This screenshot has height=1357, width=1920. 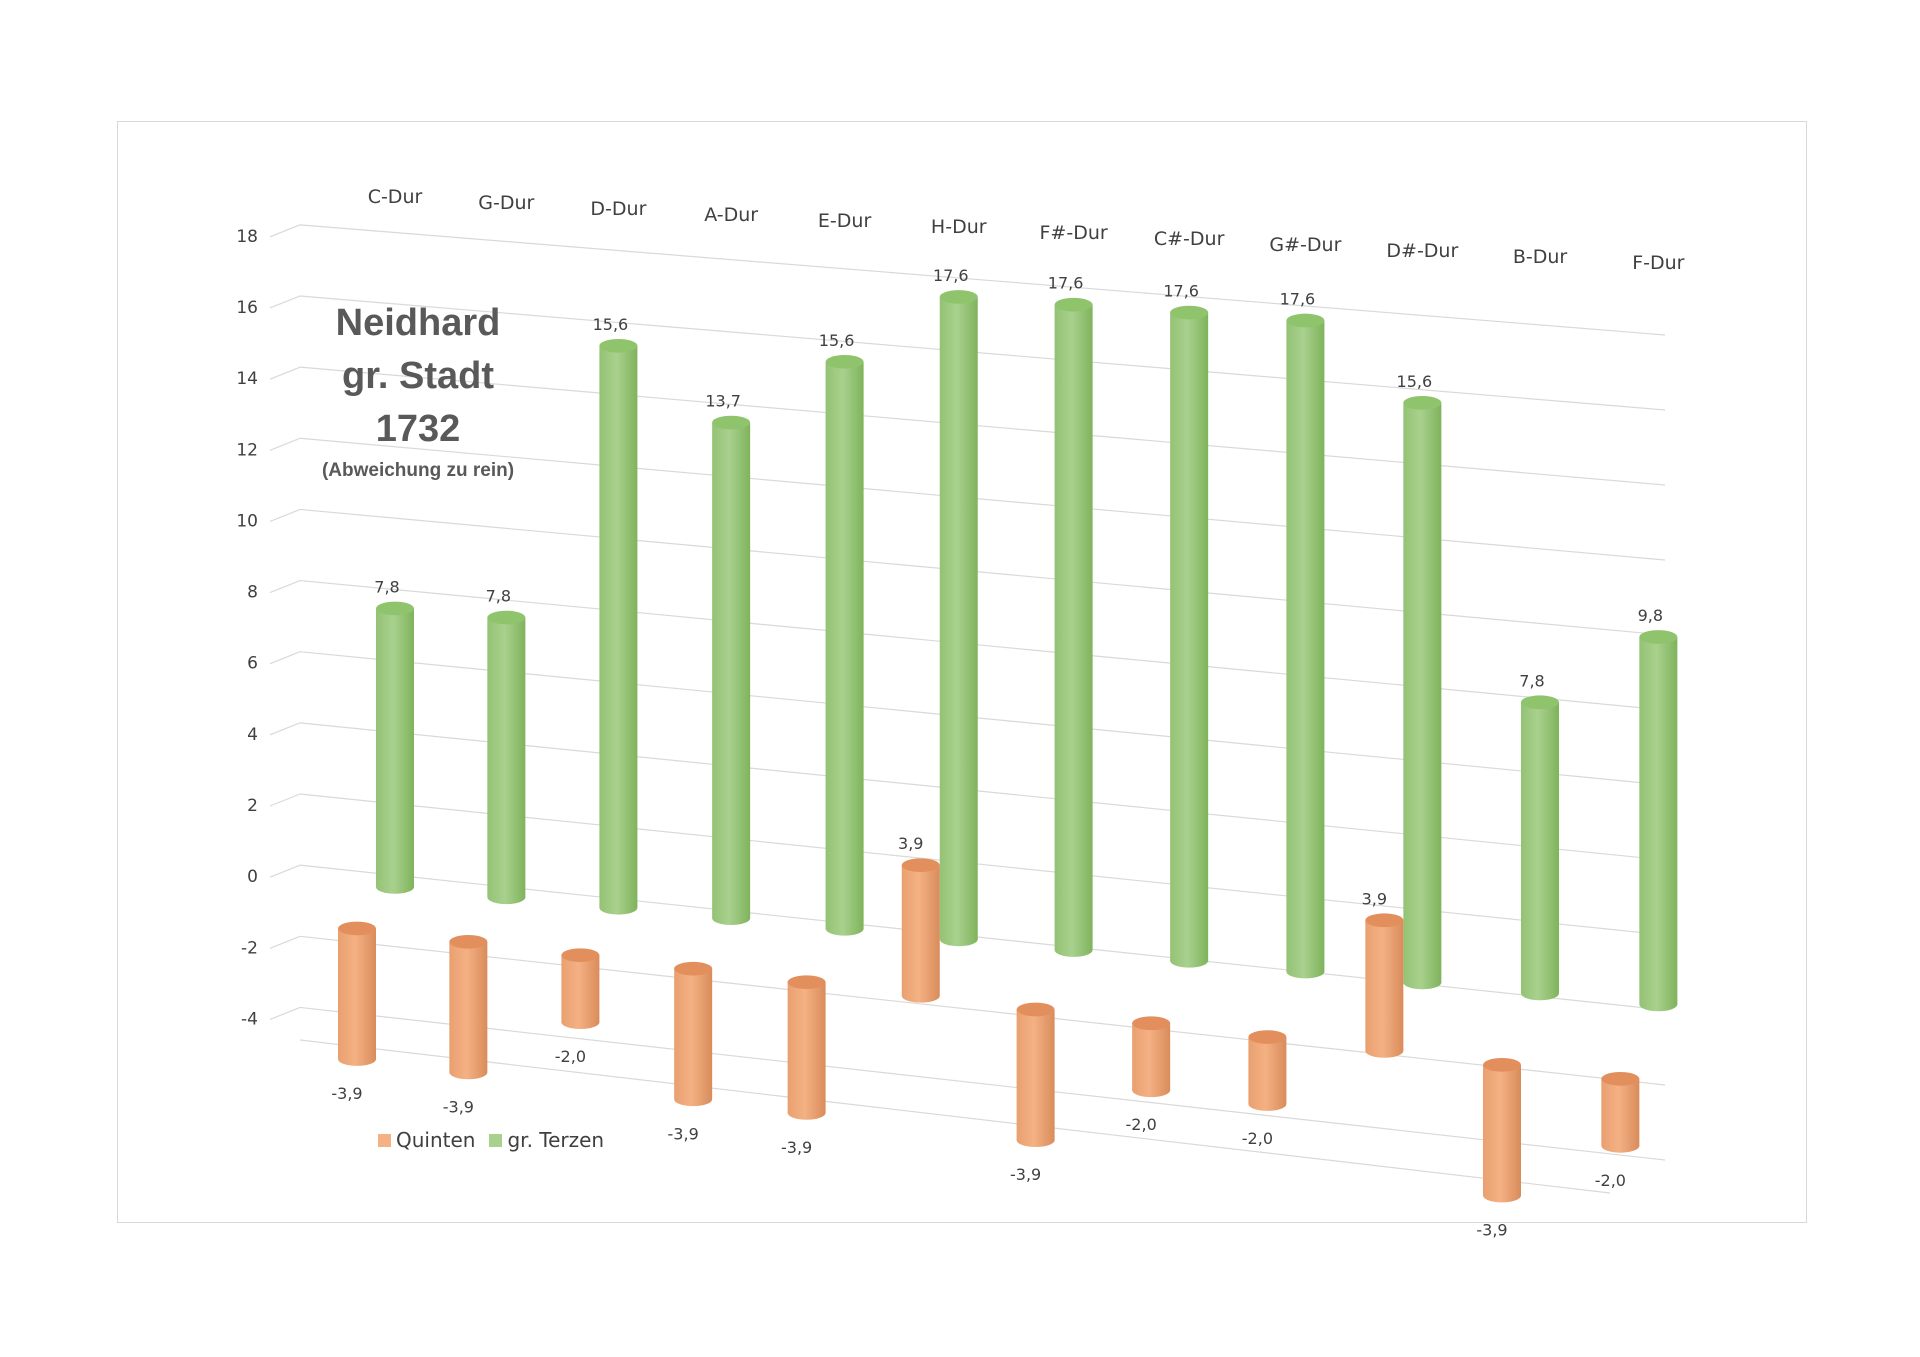 I want to click on x-tick-label: E-Dur, so click(x=845, y=221).